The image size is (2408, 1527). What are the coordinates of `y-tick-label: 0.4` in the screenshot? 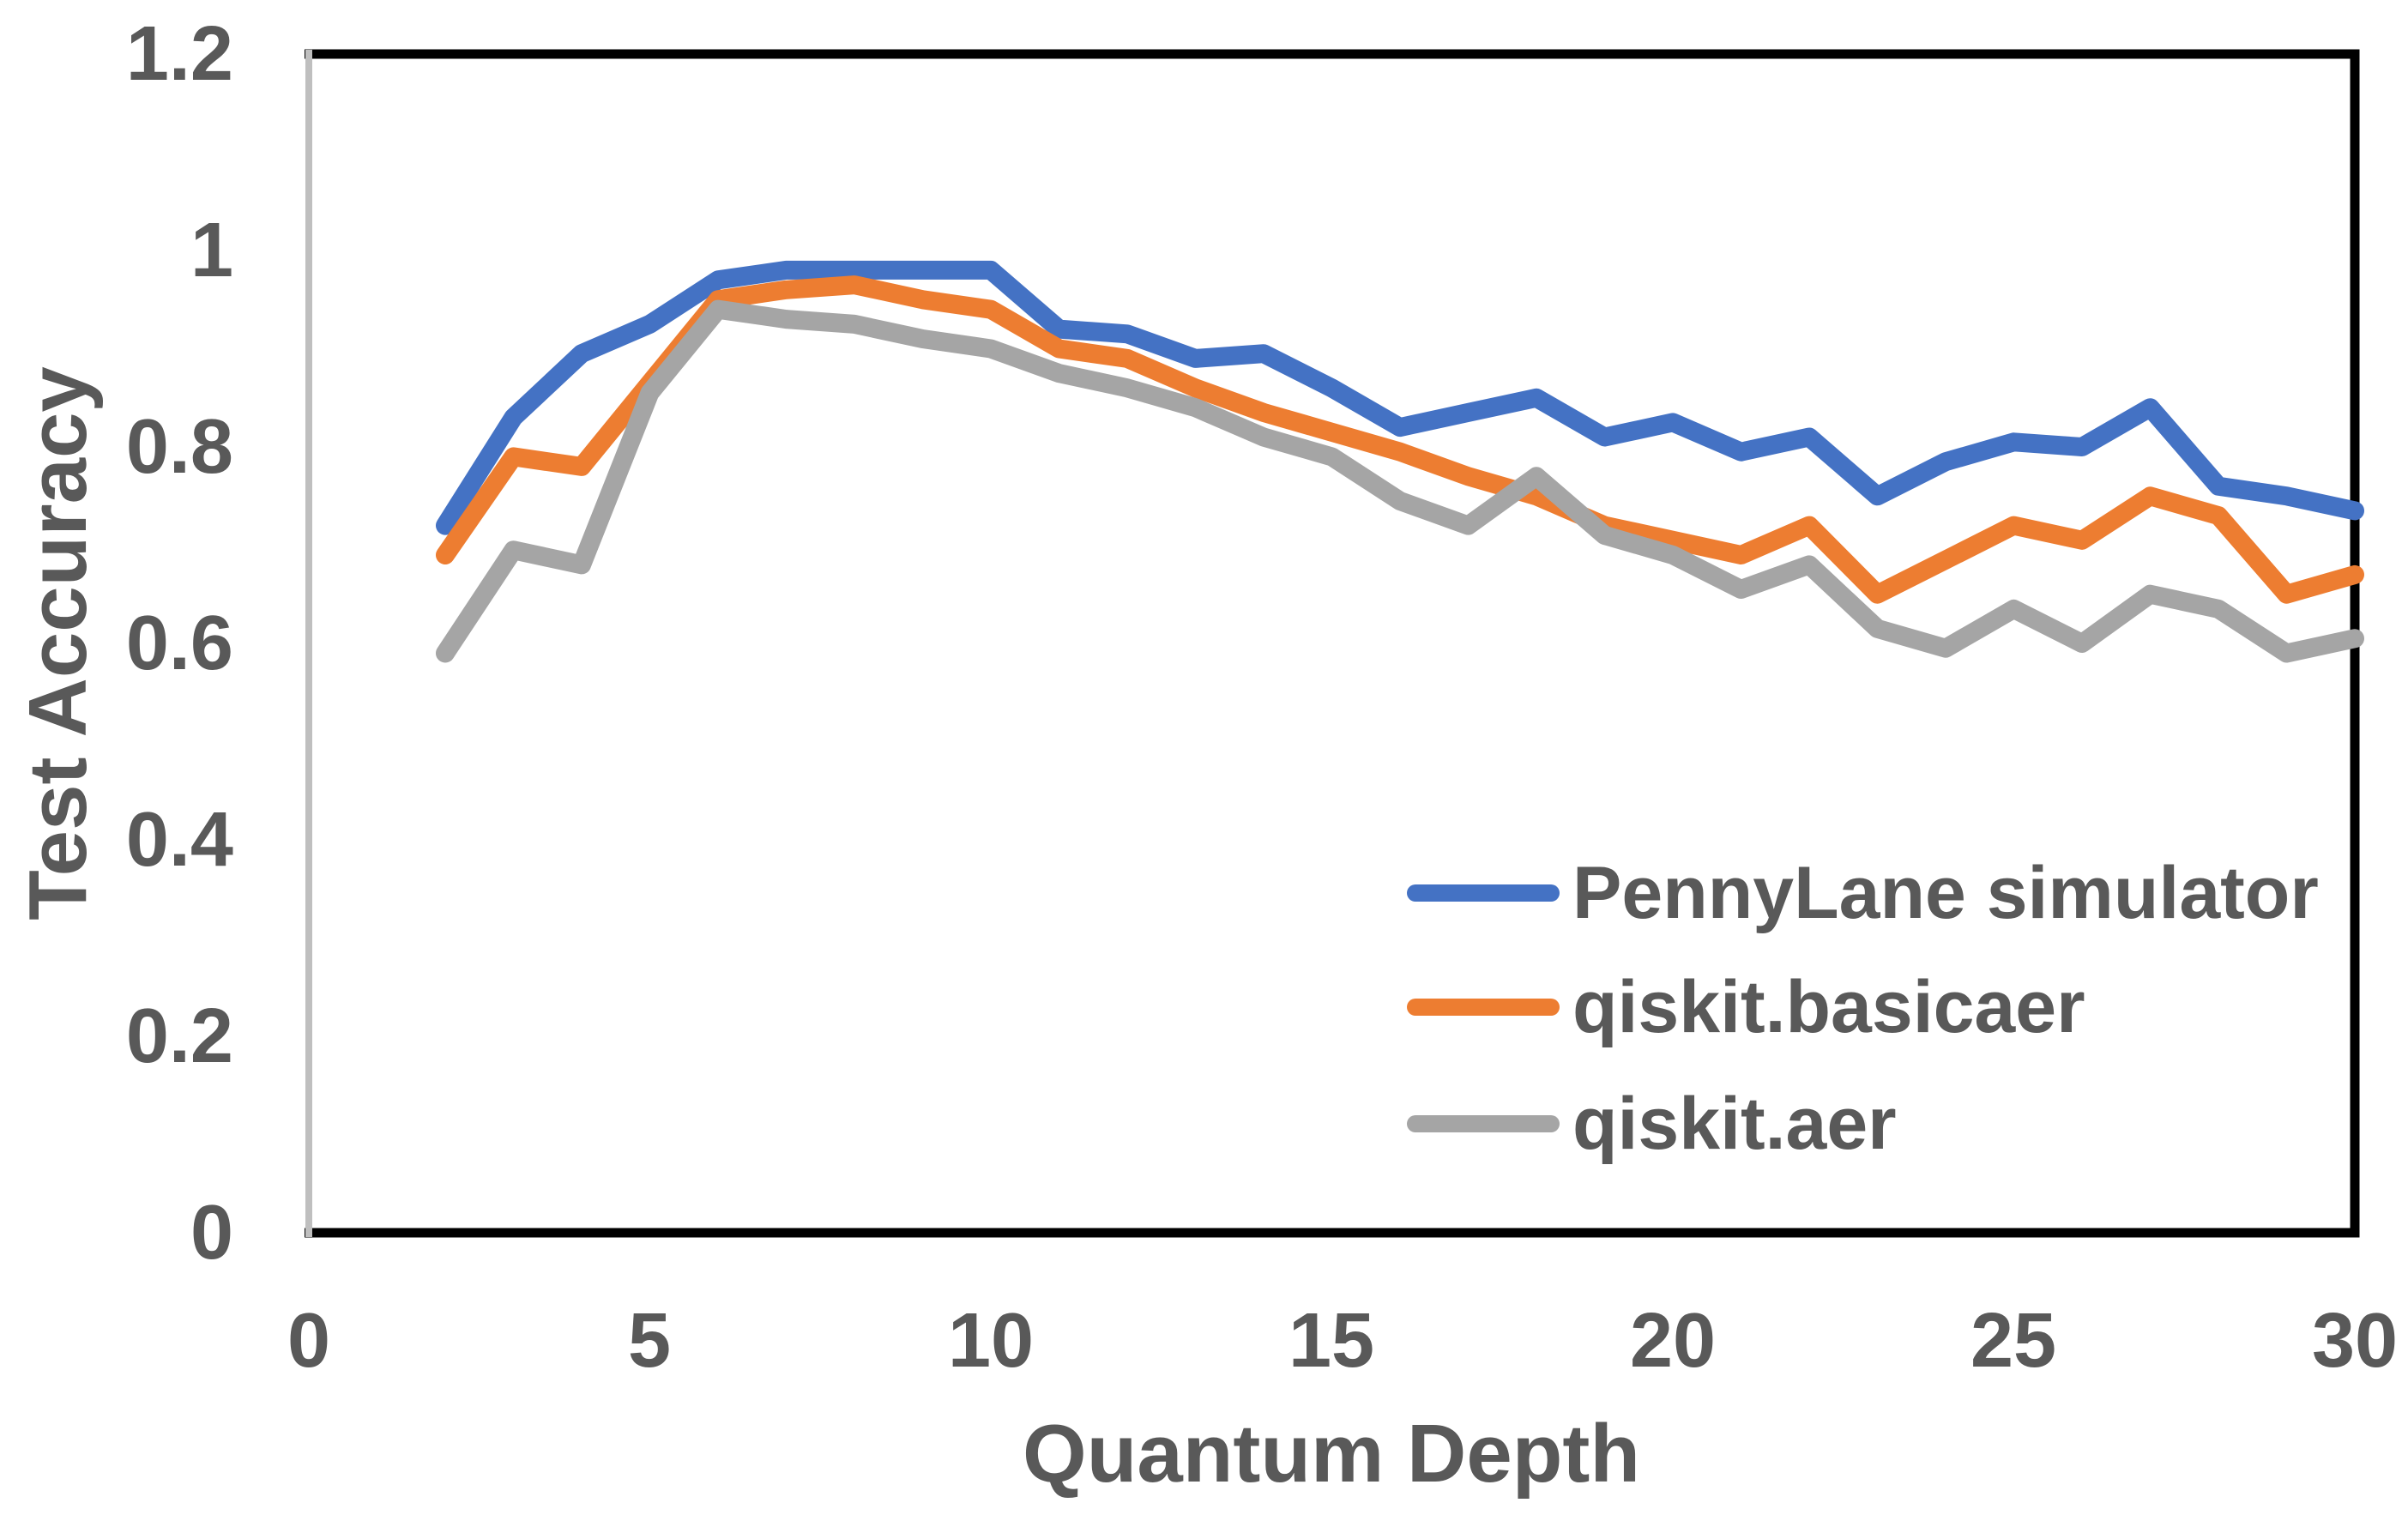 It's located at (179, 840).